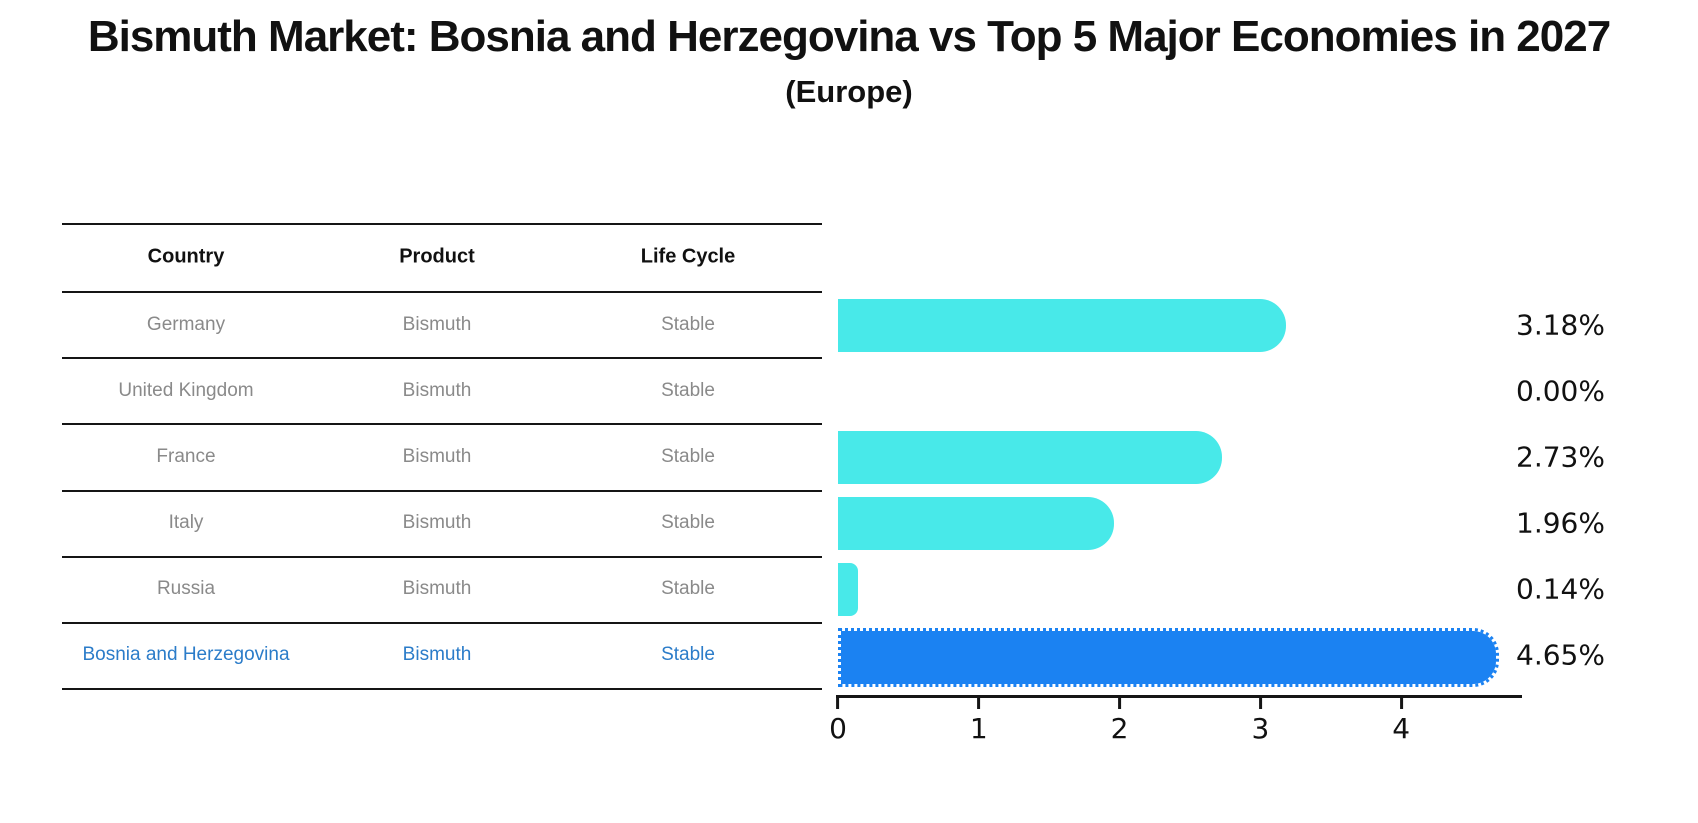  What do you see at coordinates (1062, 325) in the screenshot?
I see `bar-germany` at bounding box center [1062, 325].